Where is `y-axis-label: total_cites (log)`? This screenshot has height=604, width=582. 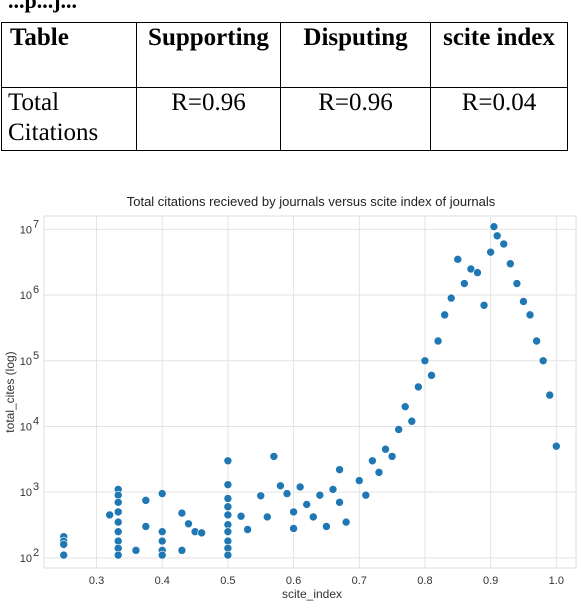
y-axis-label: total_cites (log) is located at coordinates (10, 391).